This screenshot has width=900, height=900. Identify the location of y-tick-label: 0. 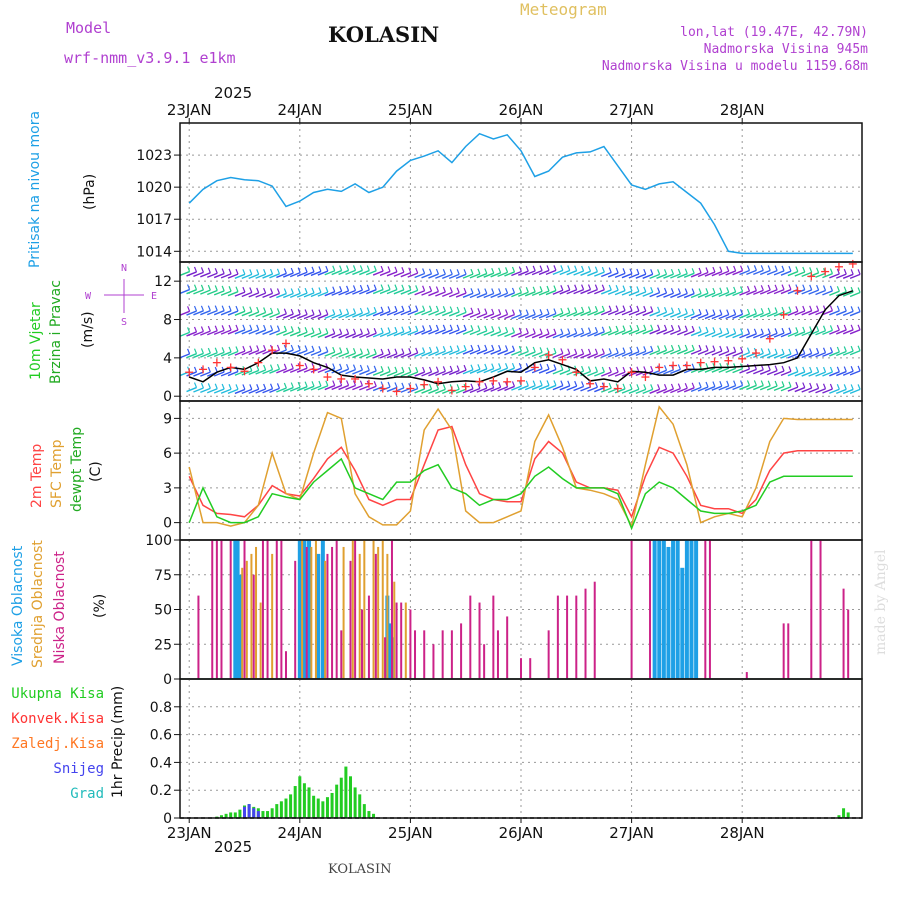
(167, 524).